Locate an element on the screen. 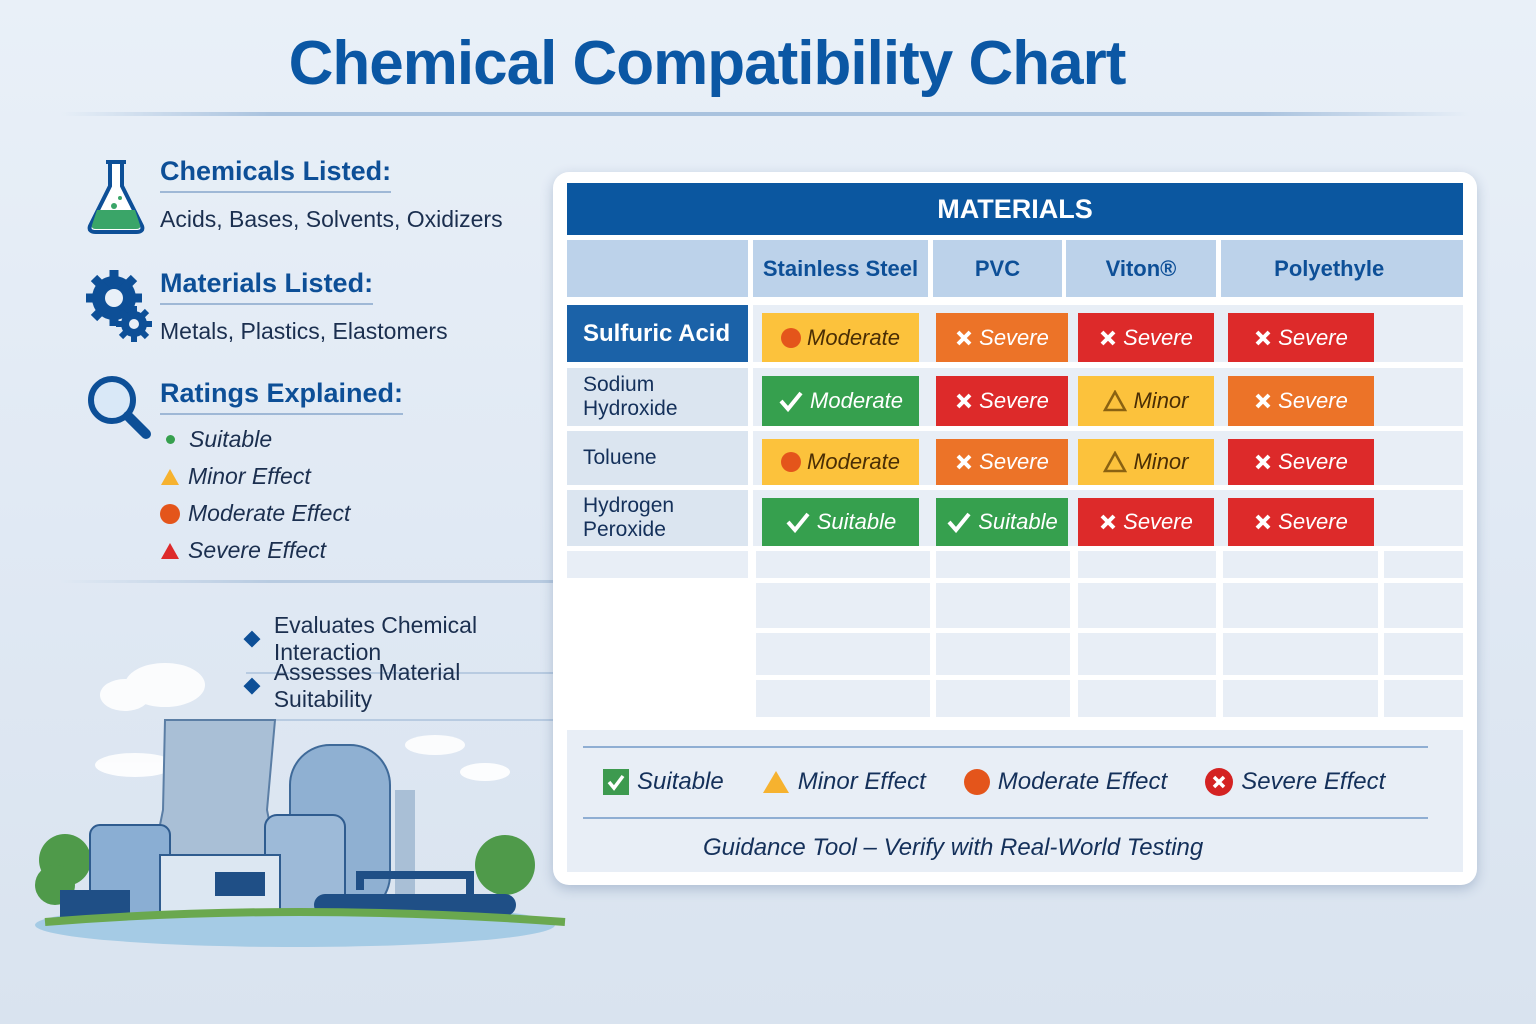 The image size is (1536, 1024). chemicals-heading: Chemicals Listed: is located at coordinates (276, 174).